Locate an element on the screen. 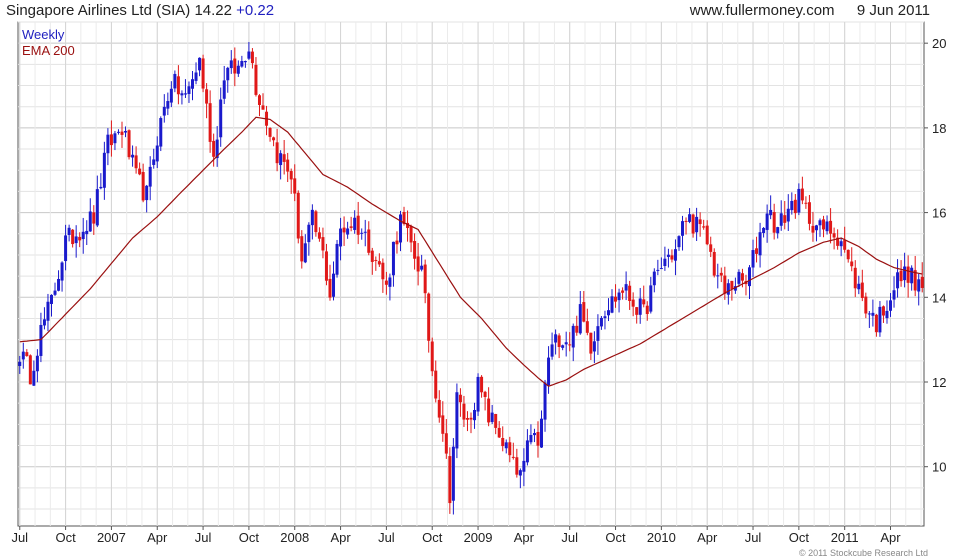 Image resolution: width=980 pixels, height=560 pixels. x-tick-label: 2009 is located at coordinates (478, 537).